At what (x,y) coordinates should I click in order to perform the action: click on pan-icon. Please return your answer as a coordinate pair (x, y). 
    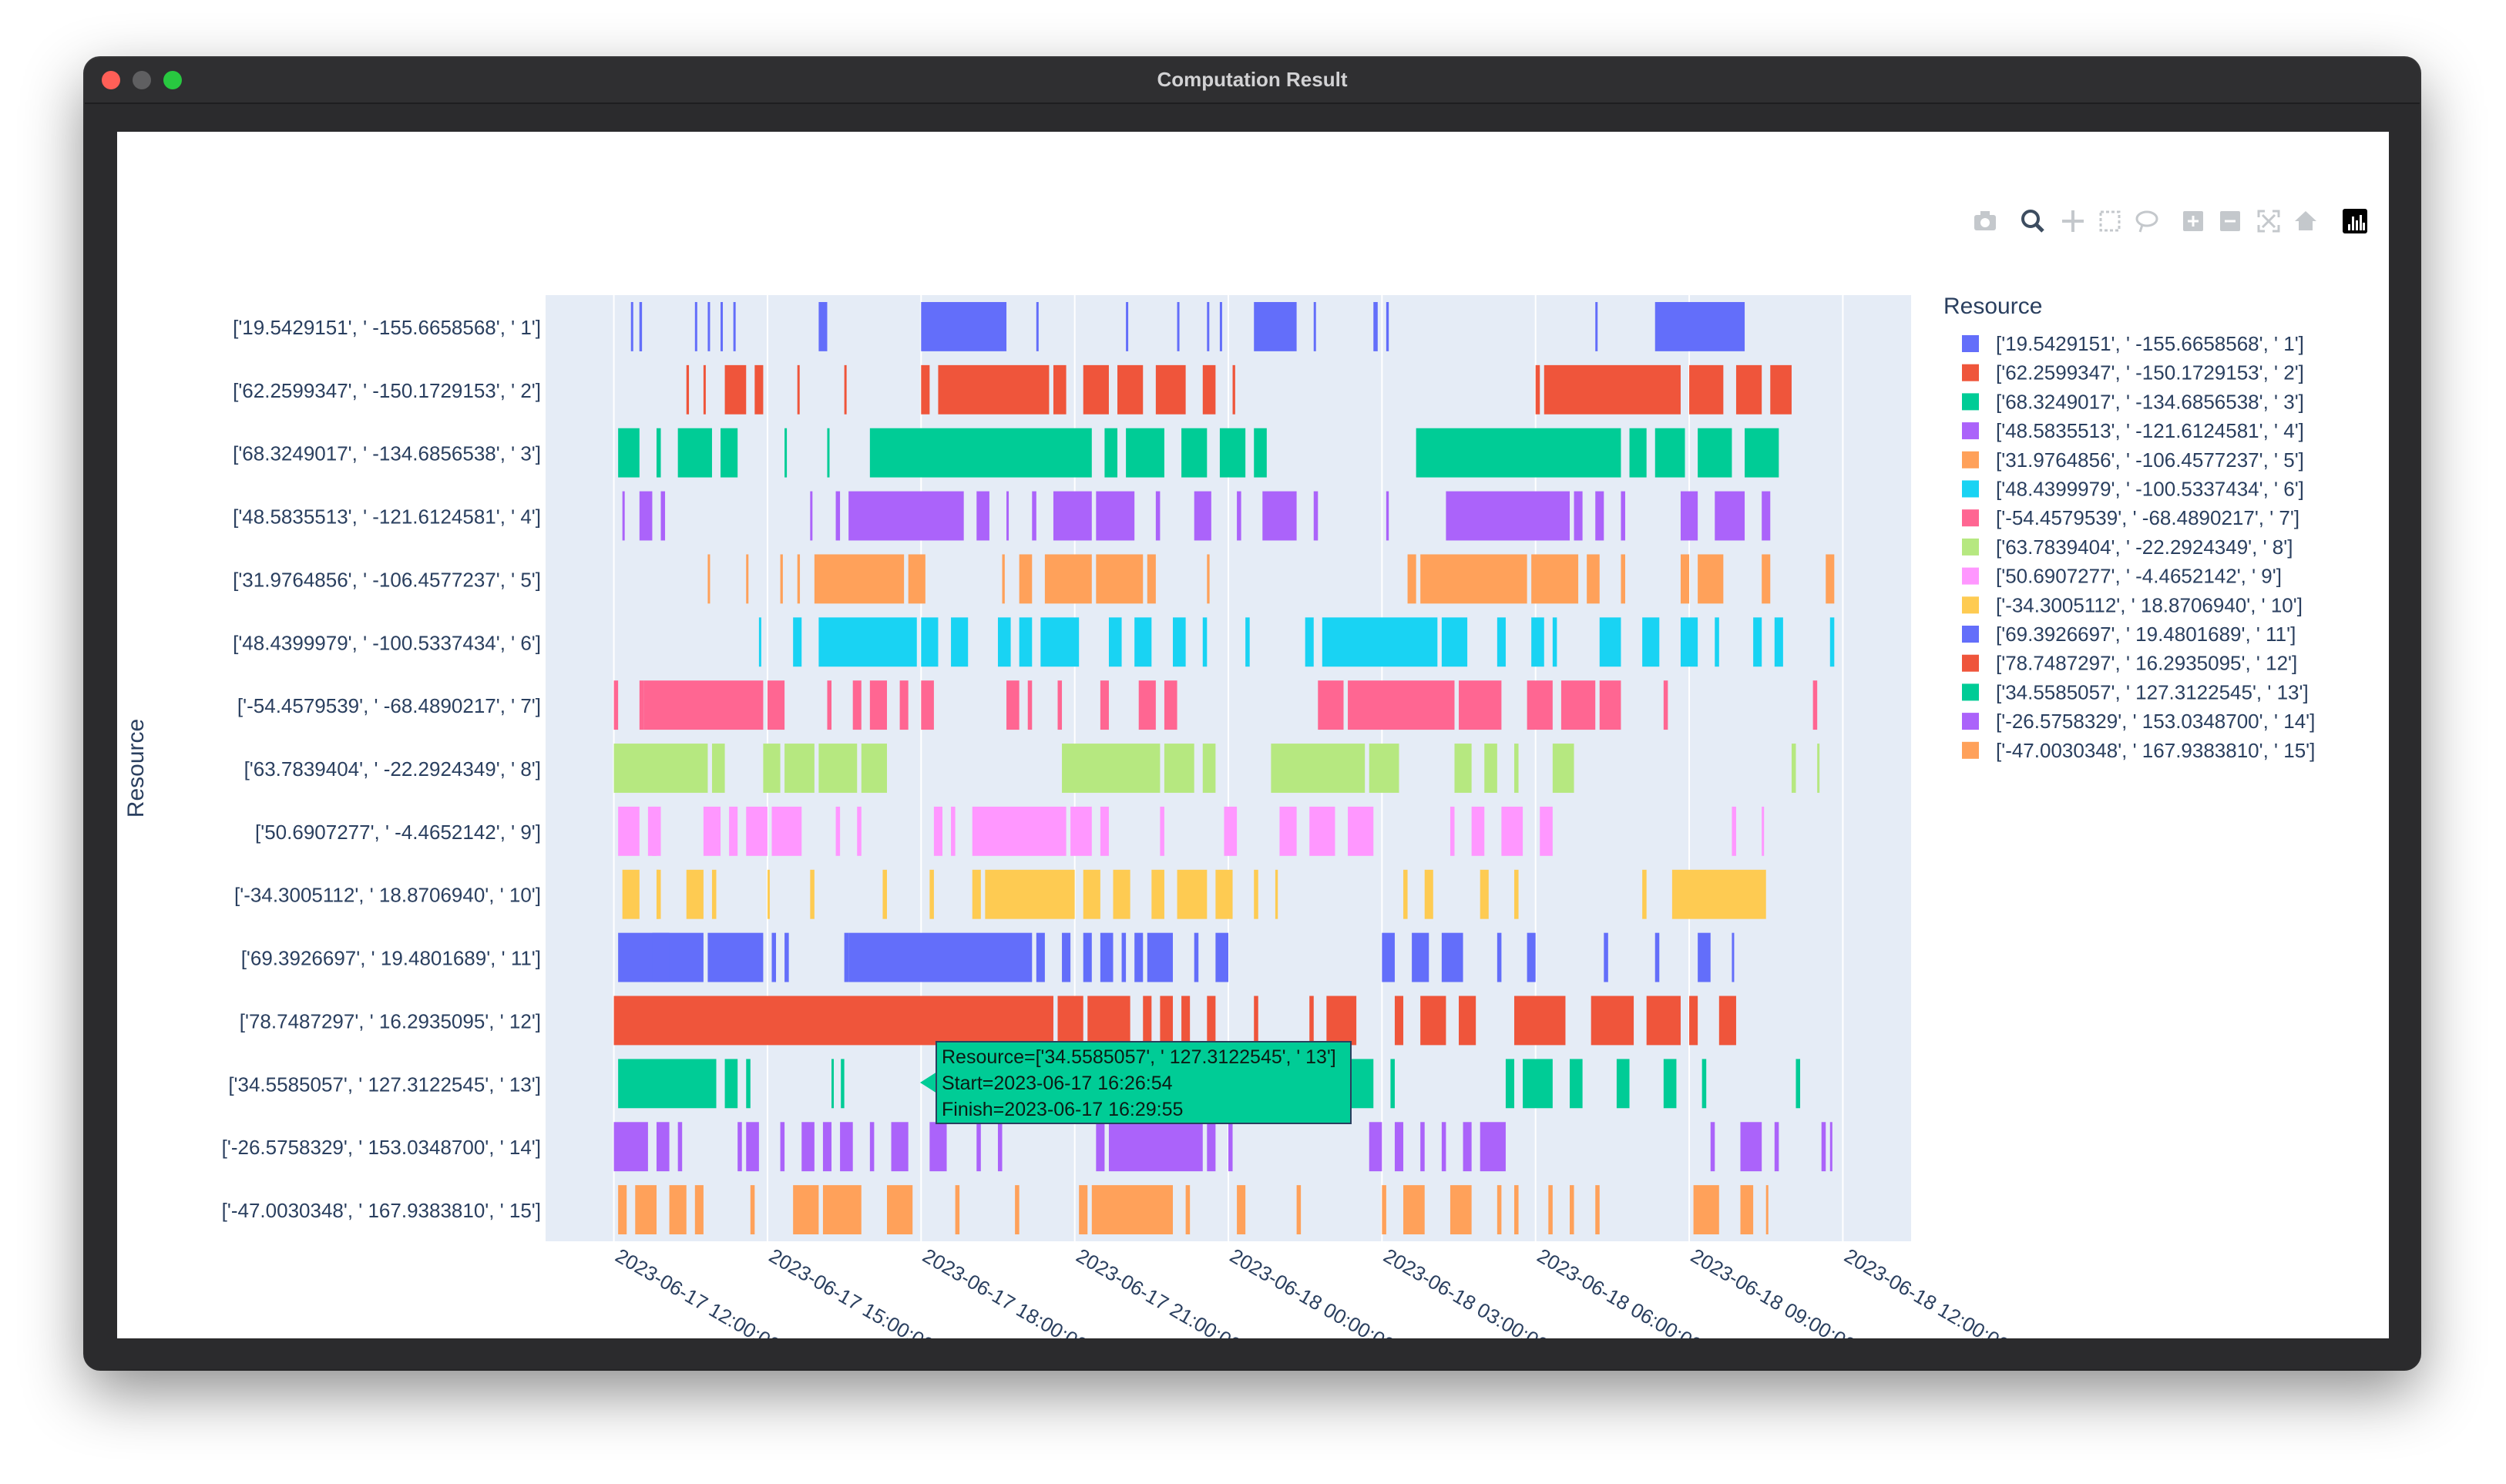
    Looking at the image, I should click on (2073, 221).